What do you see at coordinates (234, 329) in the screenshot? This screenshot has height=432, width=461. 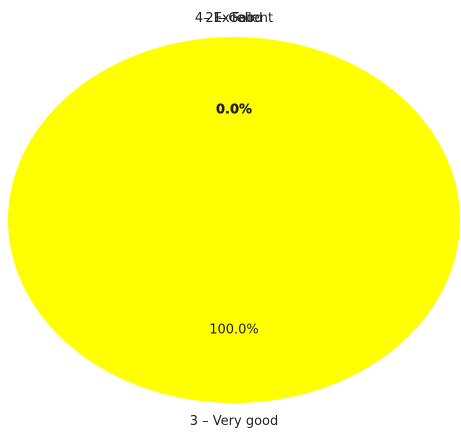 I see `slice-percent-label-0: 100.0%` at bounding box center [234, 329].